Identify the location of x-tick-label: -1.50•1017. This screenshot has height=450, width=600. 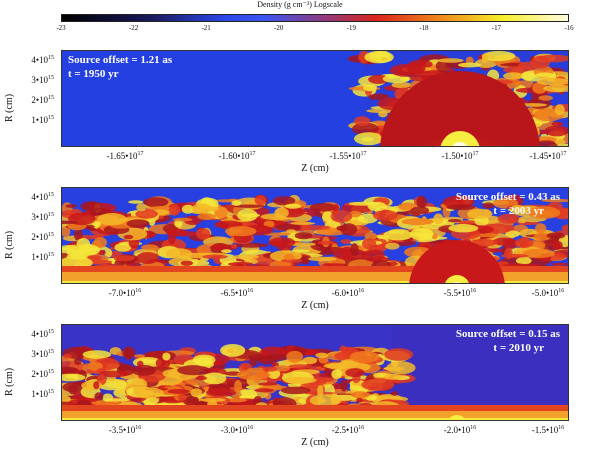
(460, 156).